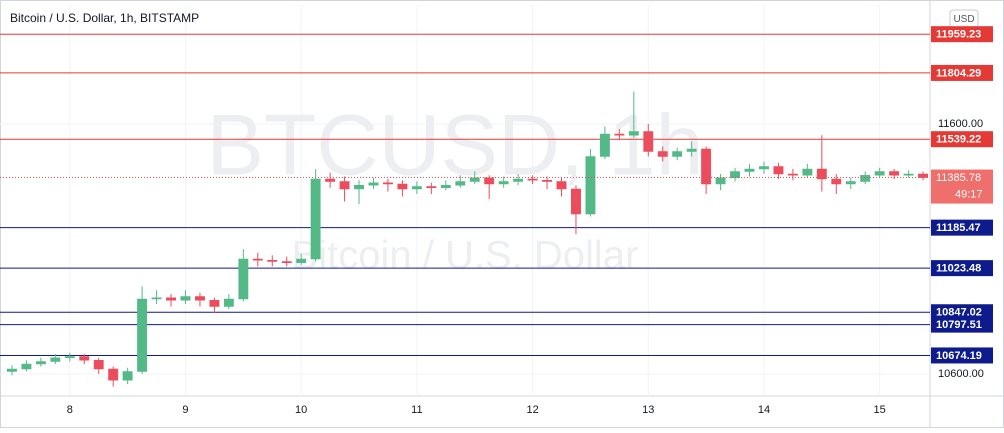 This screenshot has width=1004, height=433. Describe the element at coordinates (963, 19) in the screenshot. I see `currency-label: USD` at that location.